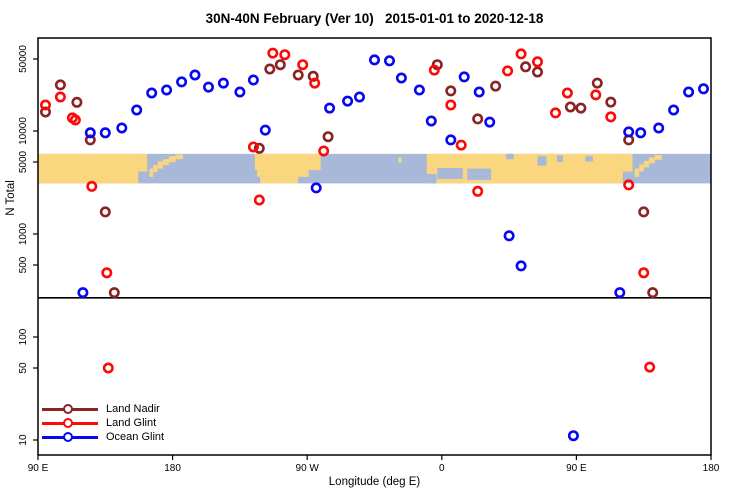  I want to click on y-axis-title: N Total, so click(11, 198).